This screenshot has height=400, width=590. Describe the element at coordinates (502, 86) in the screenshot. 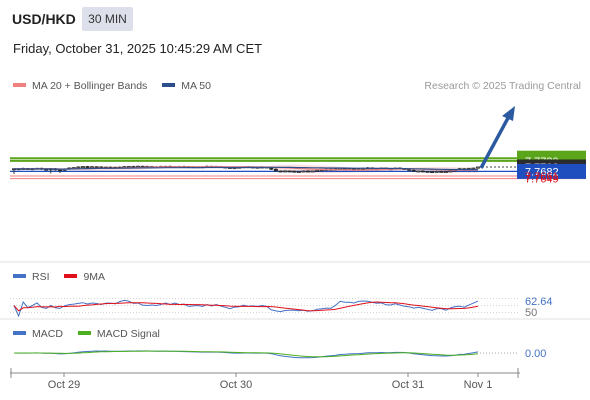

I see `credit-text: Research © 2025 Trading Central` at that location.